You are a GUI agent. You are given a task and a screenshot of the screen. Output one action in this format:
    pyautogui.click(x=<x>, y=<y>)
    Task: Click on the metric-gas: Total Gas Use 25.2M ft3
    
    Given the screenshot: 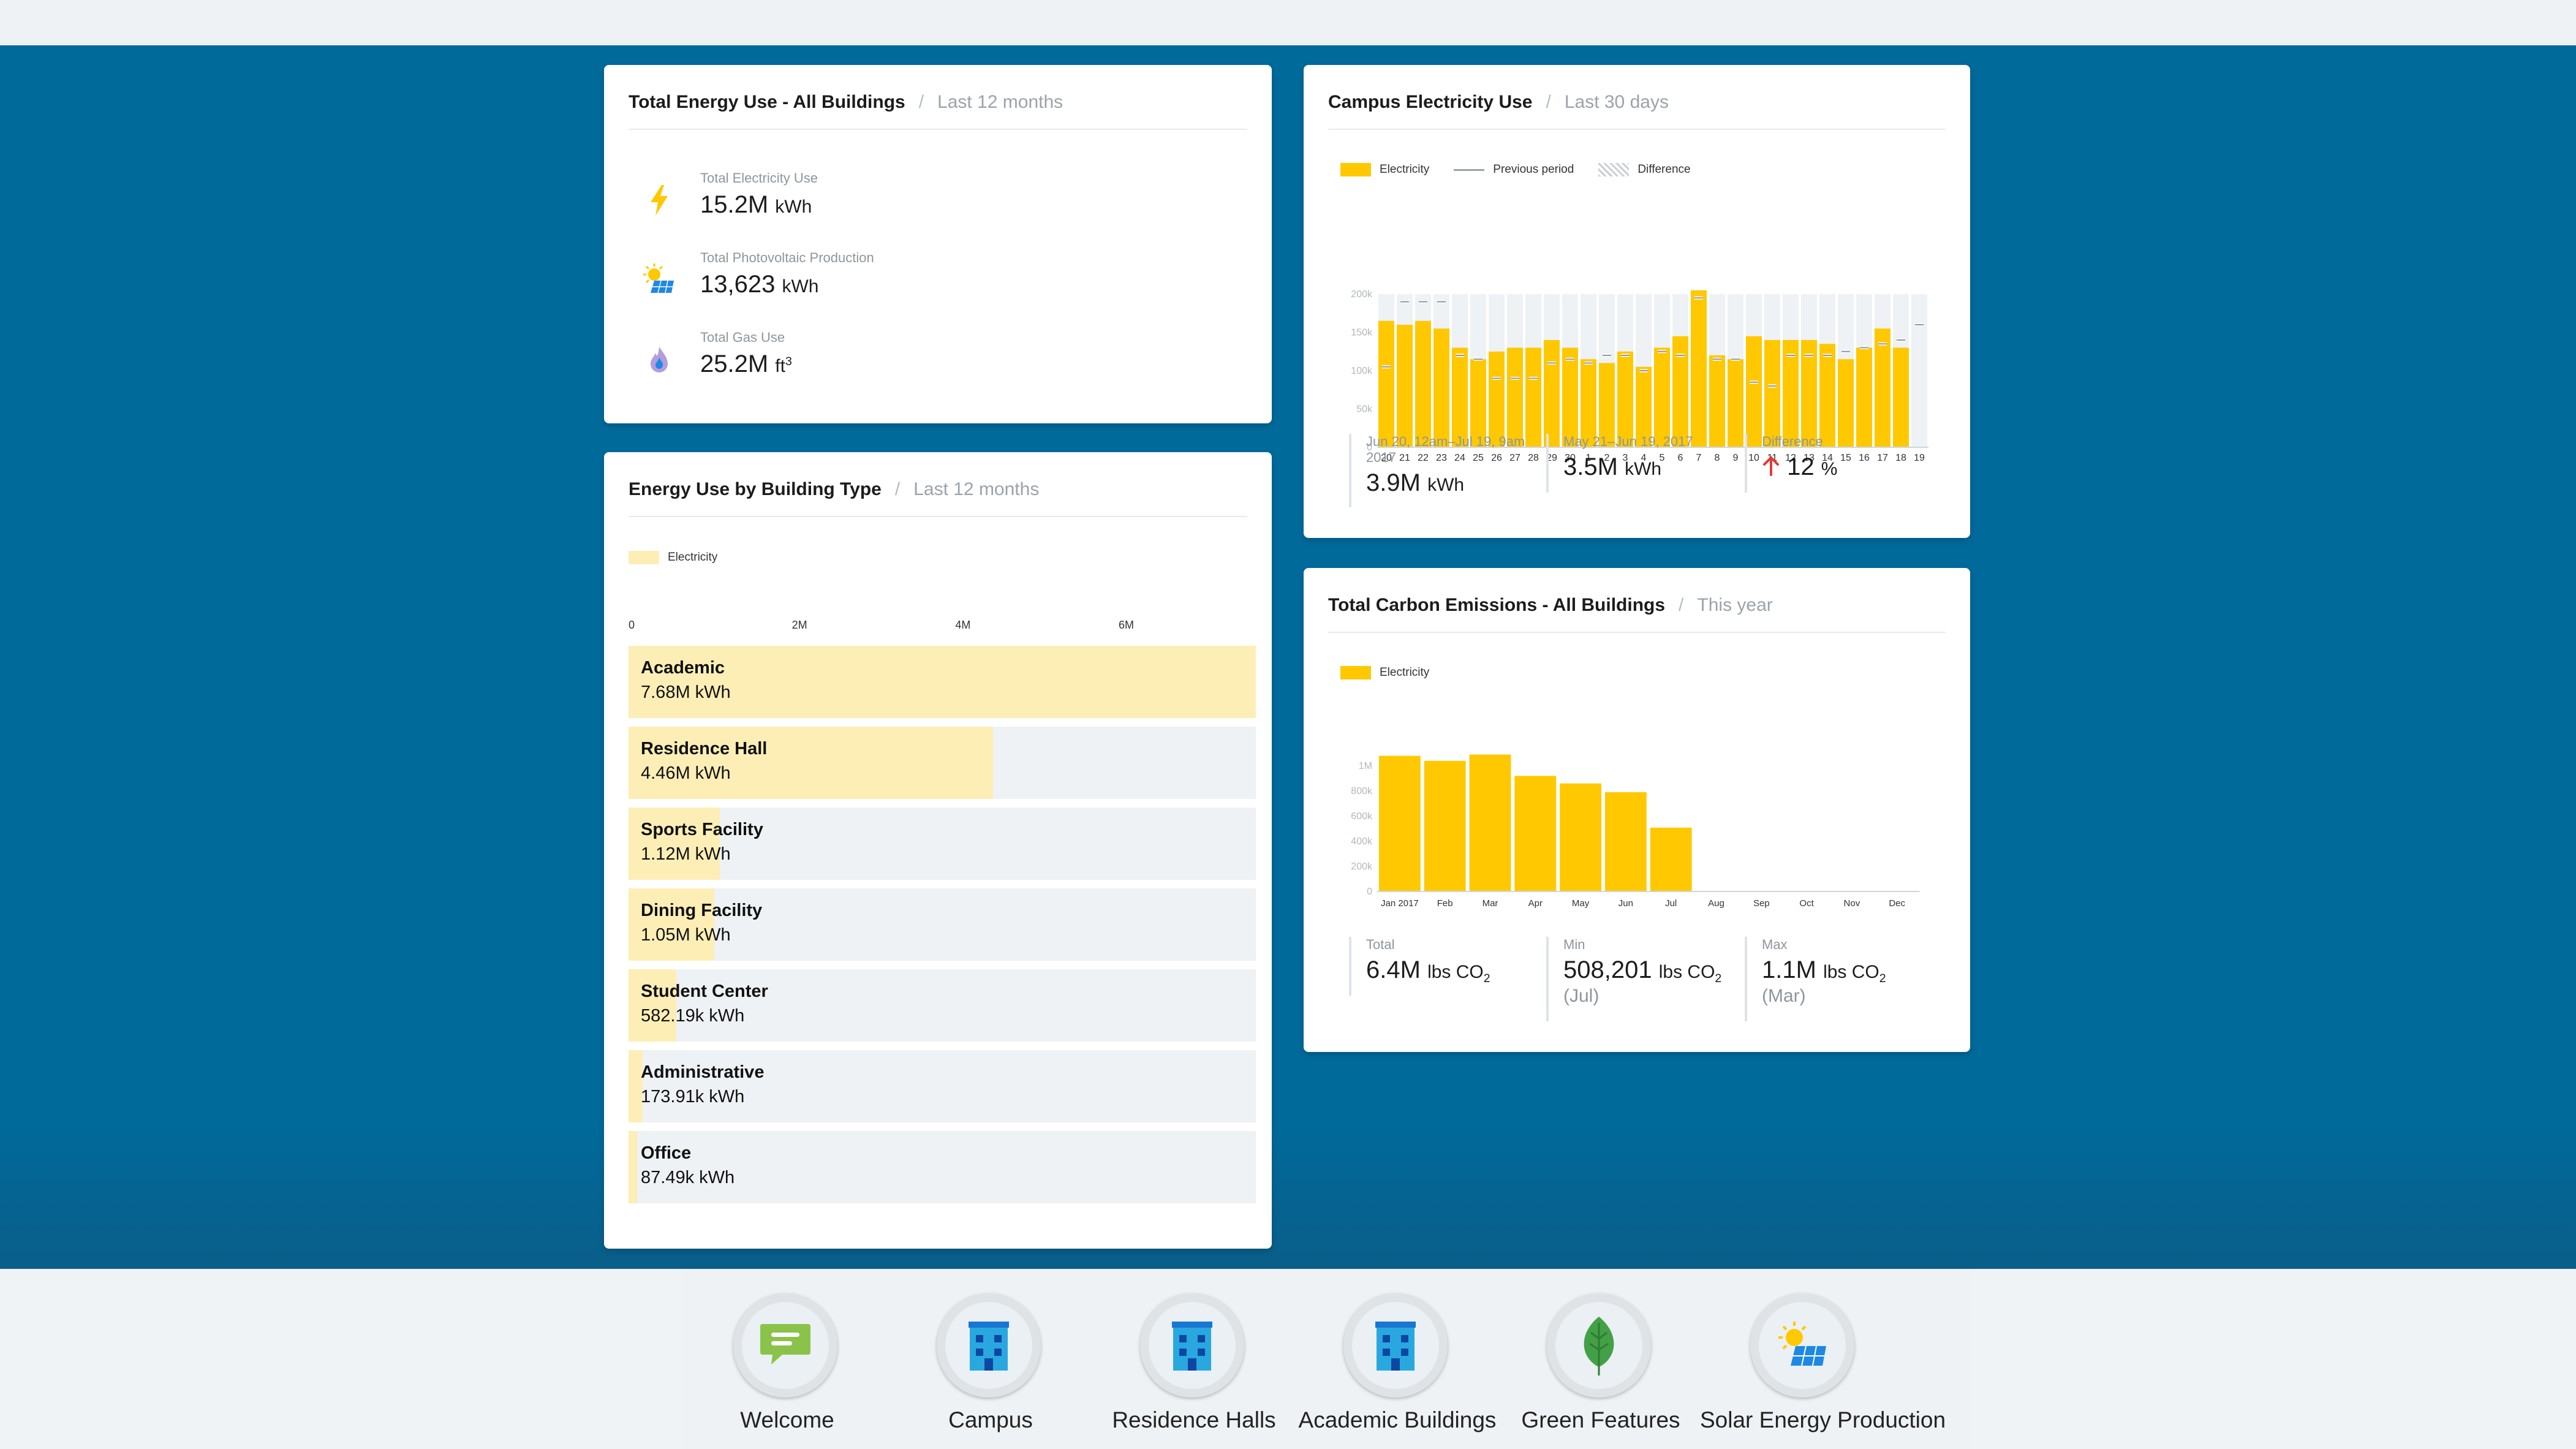 What is the action you would take?
    pyautogui.click(x=904, y=363)
    